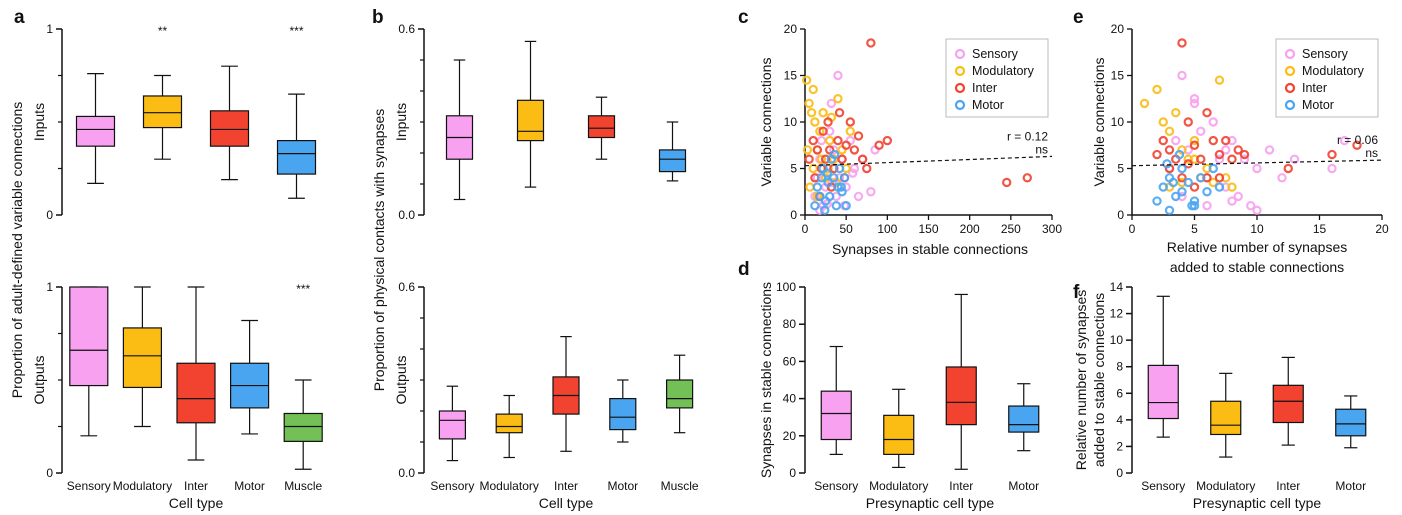 The height and width of the screenshot is (515, 1402). What do you see at coordinates (406, 29) in the screenshot?
I see `b-inputs-y-tick-label: 0.6` at bounding box center [406, 29].